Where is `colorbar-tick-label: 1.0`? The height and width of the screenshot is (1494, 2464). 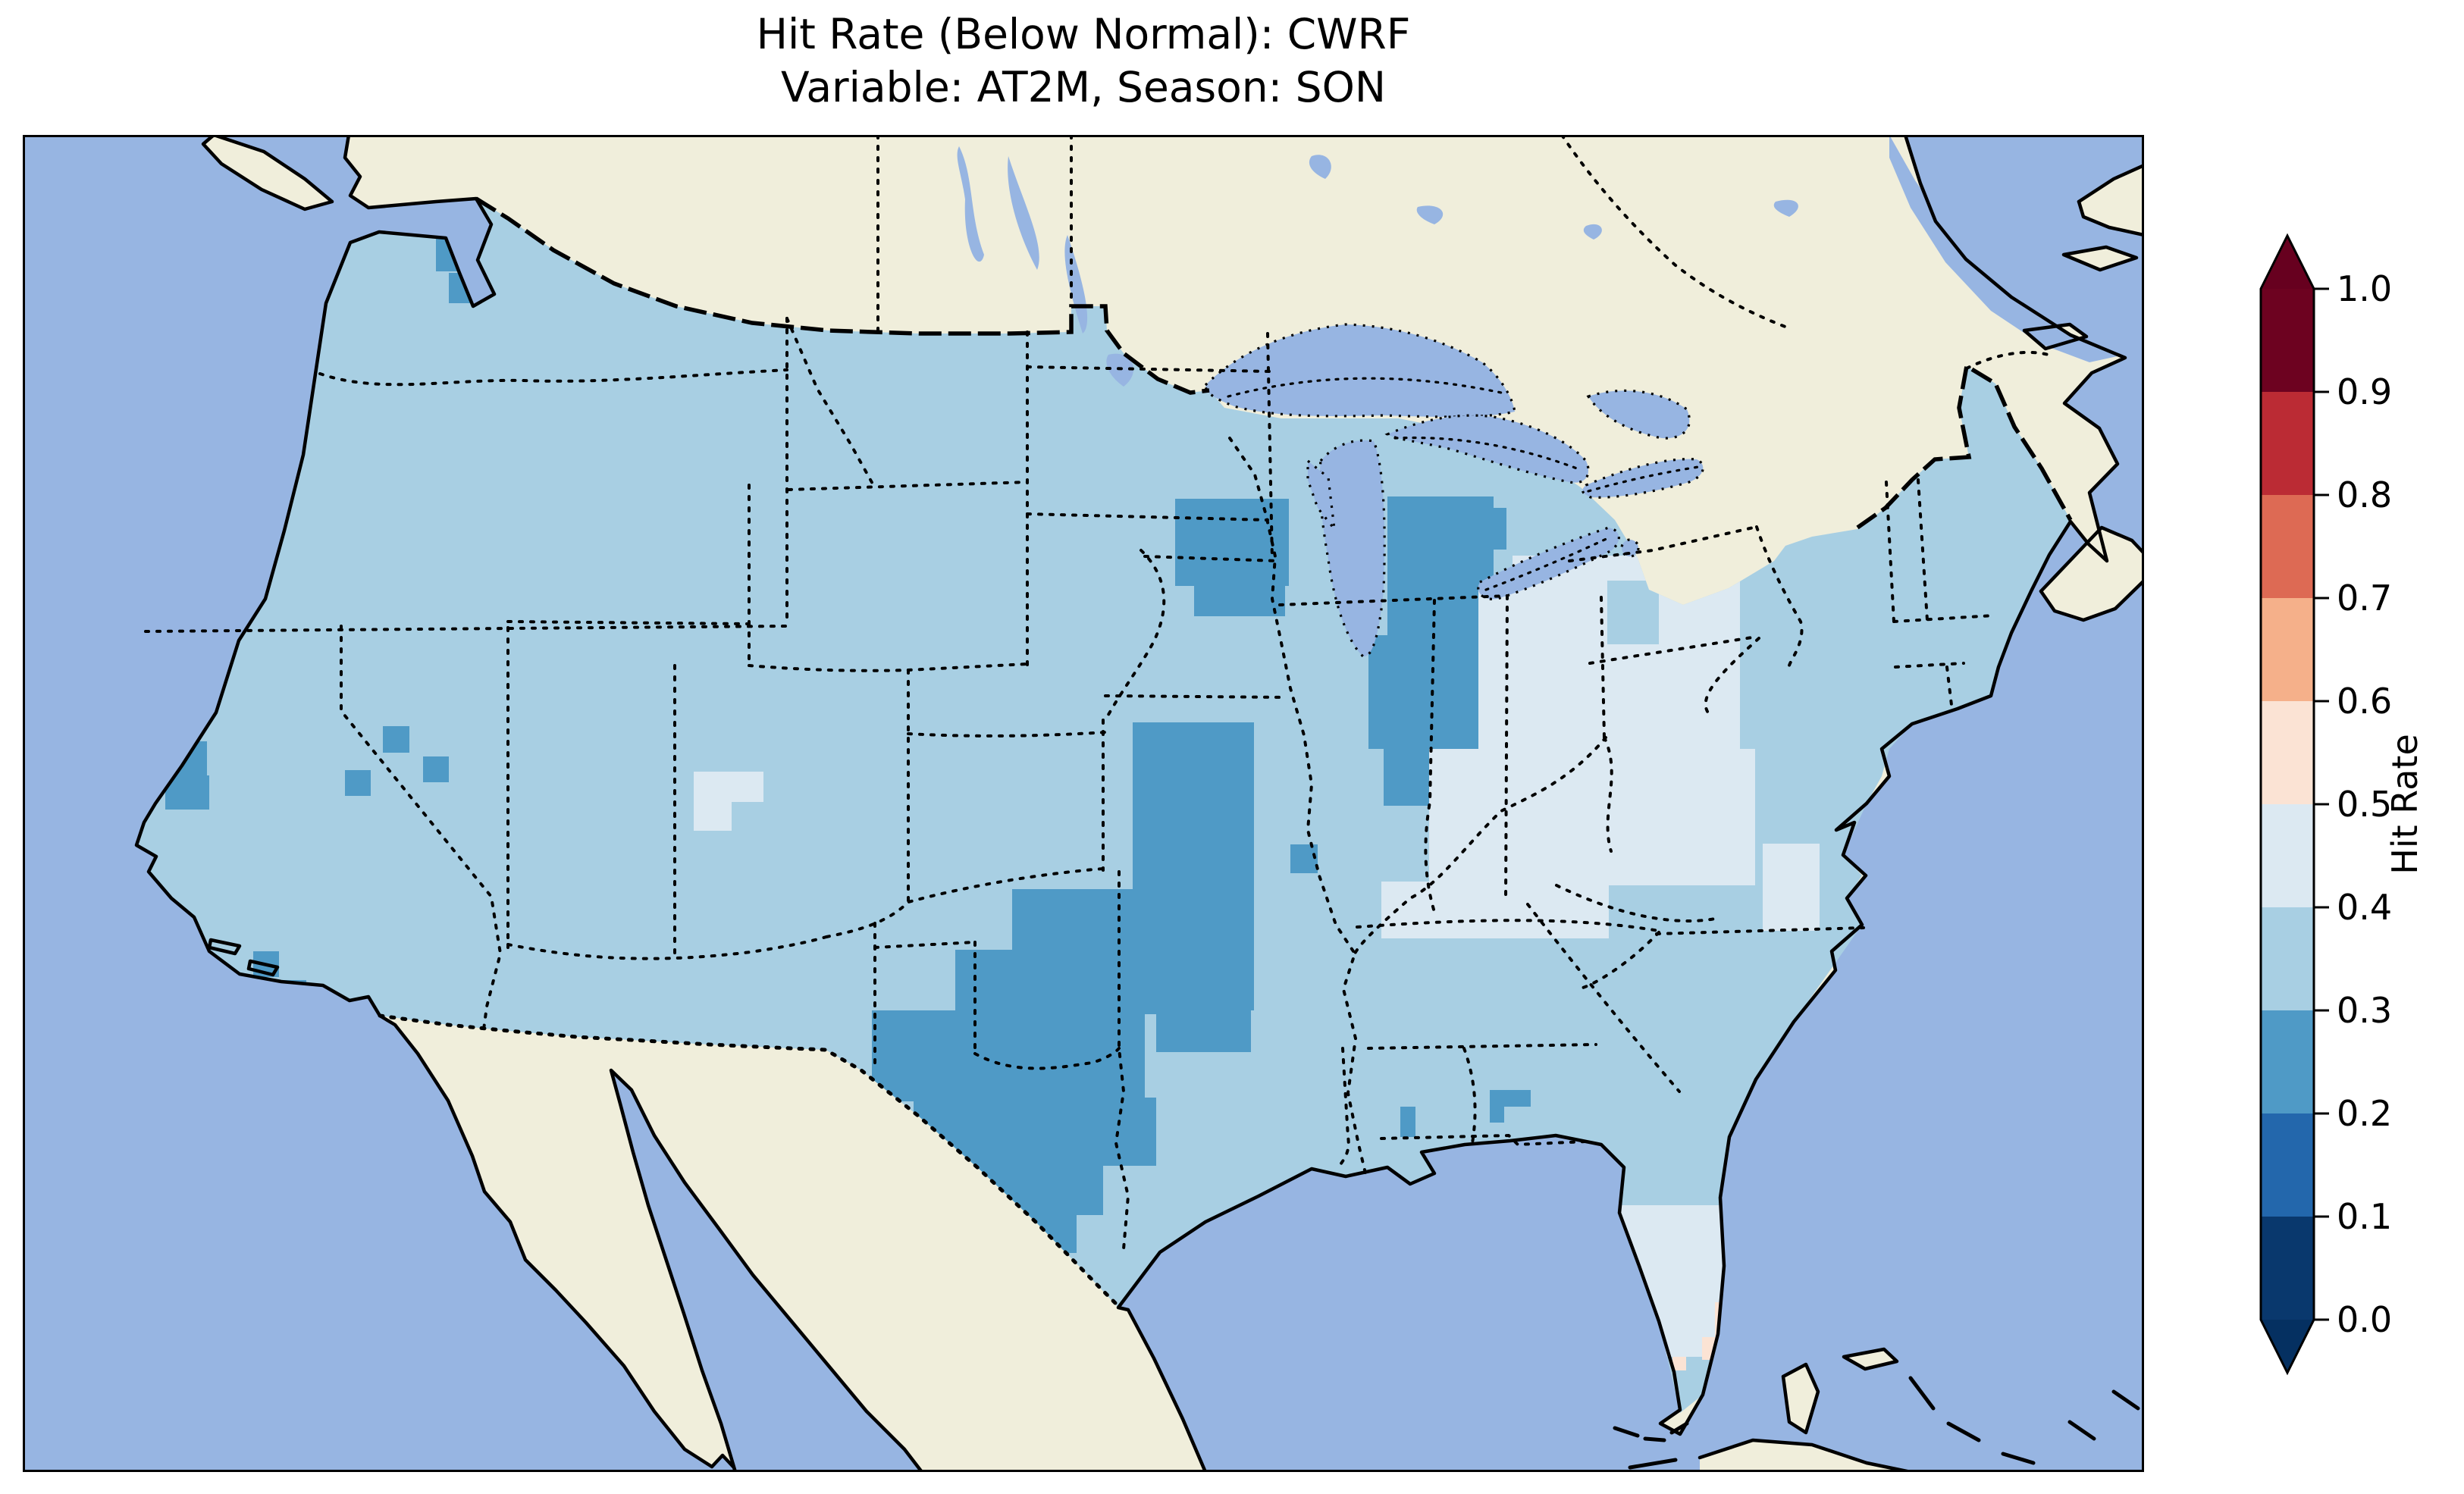
colorbar-tick-label: 1.0 is located at coordinates (2364, 288).